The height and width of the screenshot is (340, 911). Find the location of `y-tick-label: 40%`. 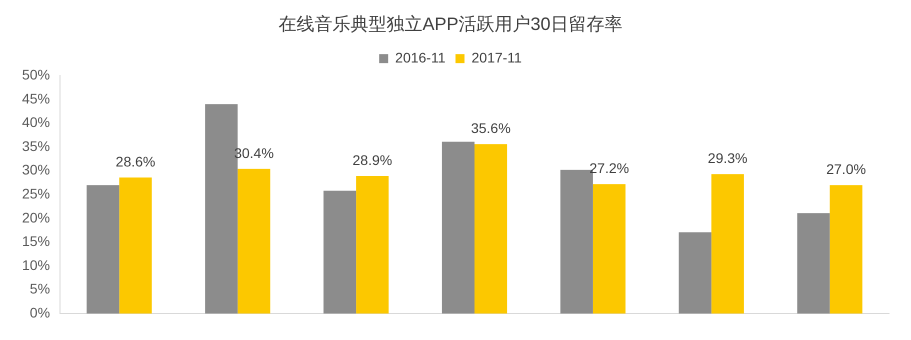

y-tick-label: 40% is located at coordinates (36, 122).